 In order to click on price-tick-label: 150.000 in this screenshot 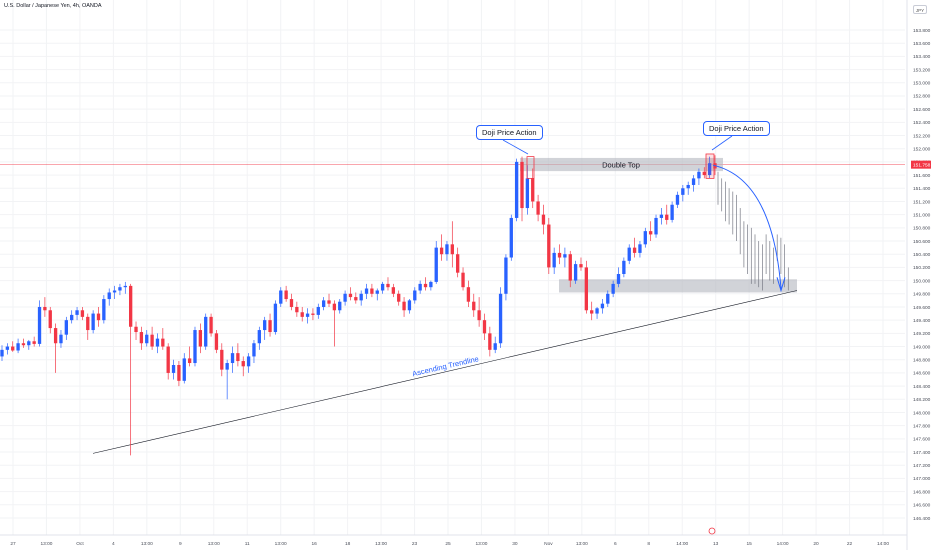, I will do `click(922, 281)`.